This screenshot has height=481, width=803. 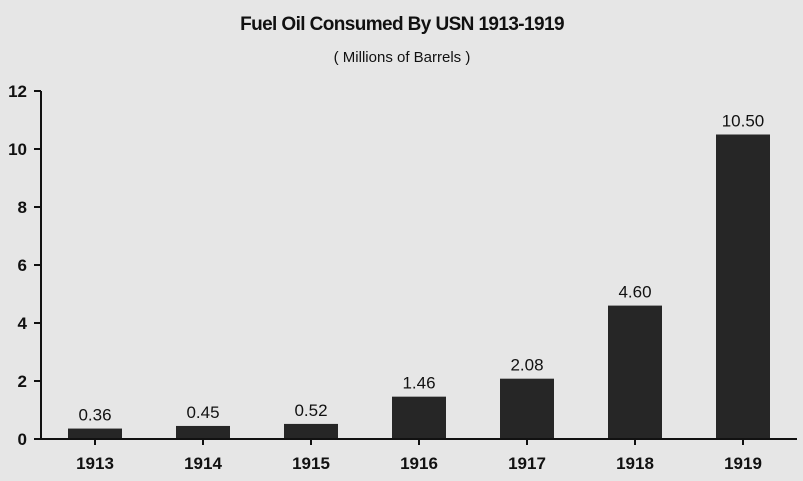 What do you see at coordinates (402, 24) in the screenshot?
I see `chart-title: Fuel Oil Consumed By USN 1913-1919` at bounding box center [402, 24].